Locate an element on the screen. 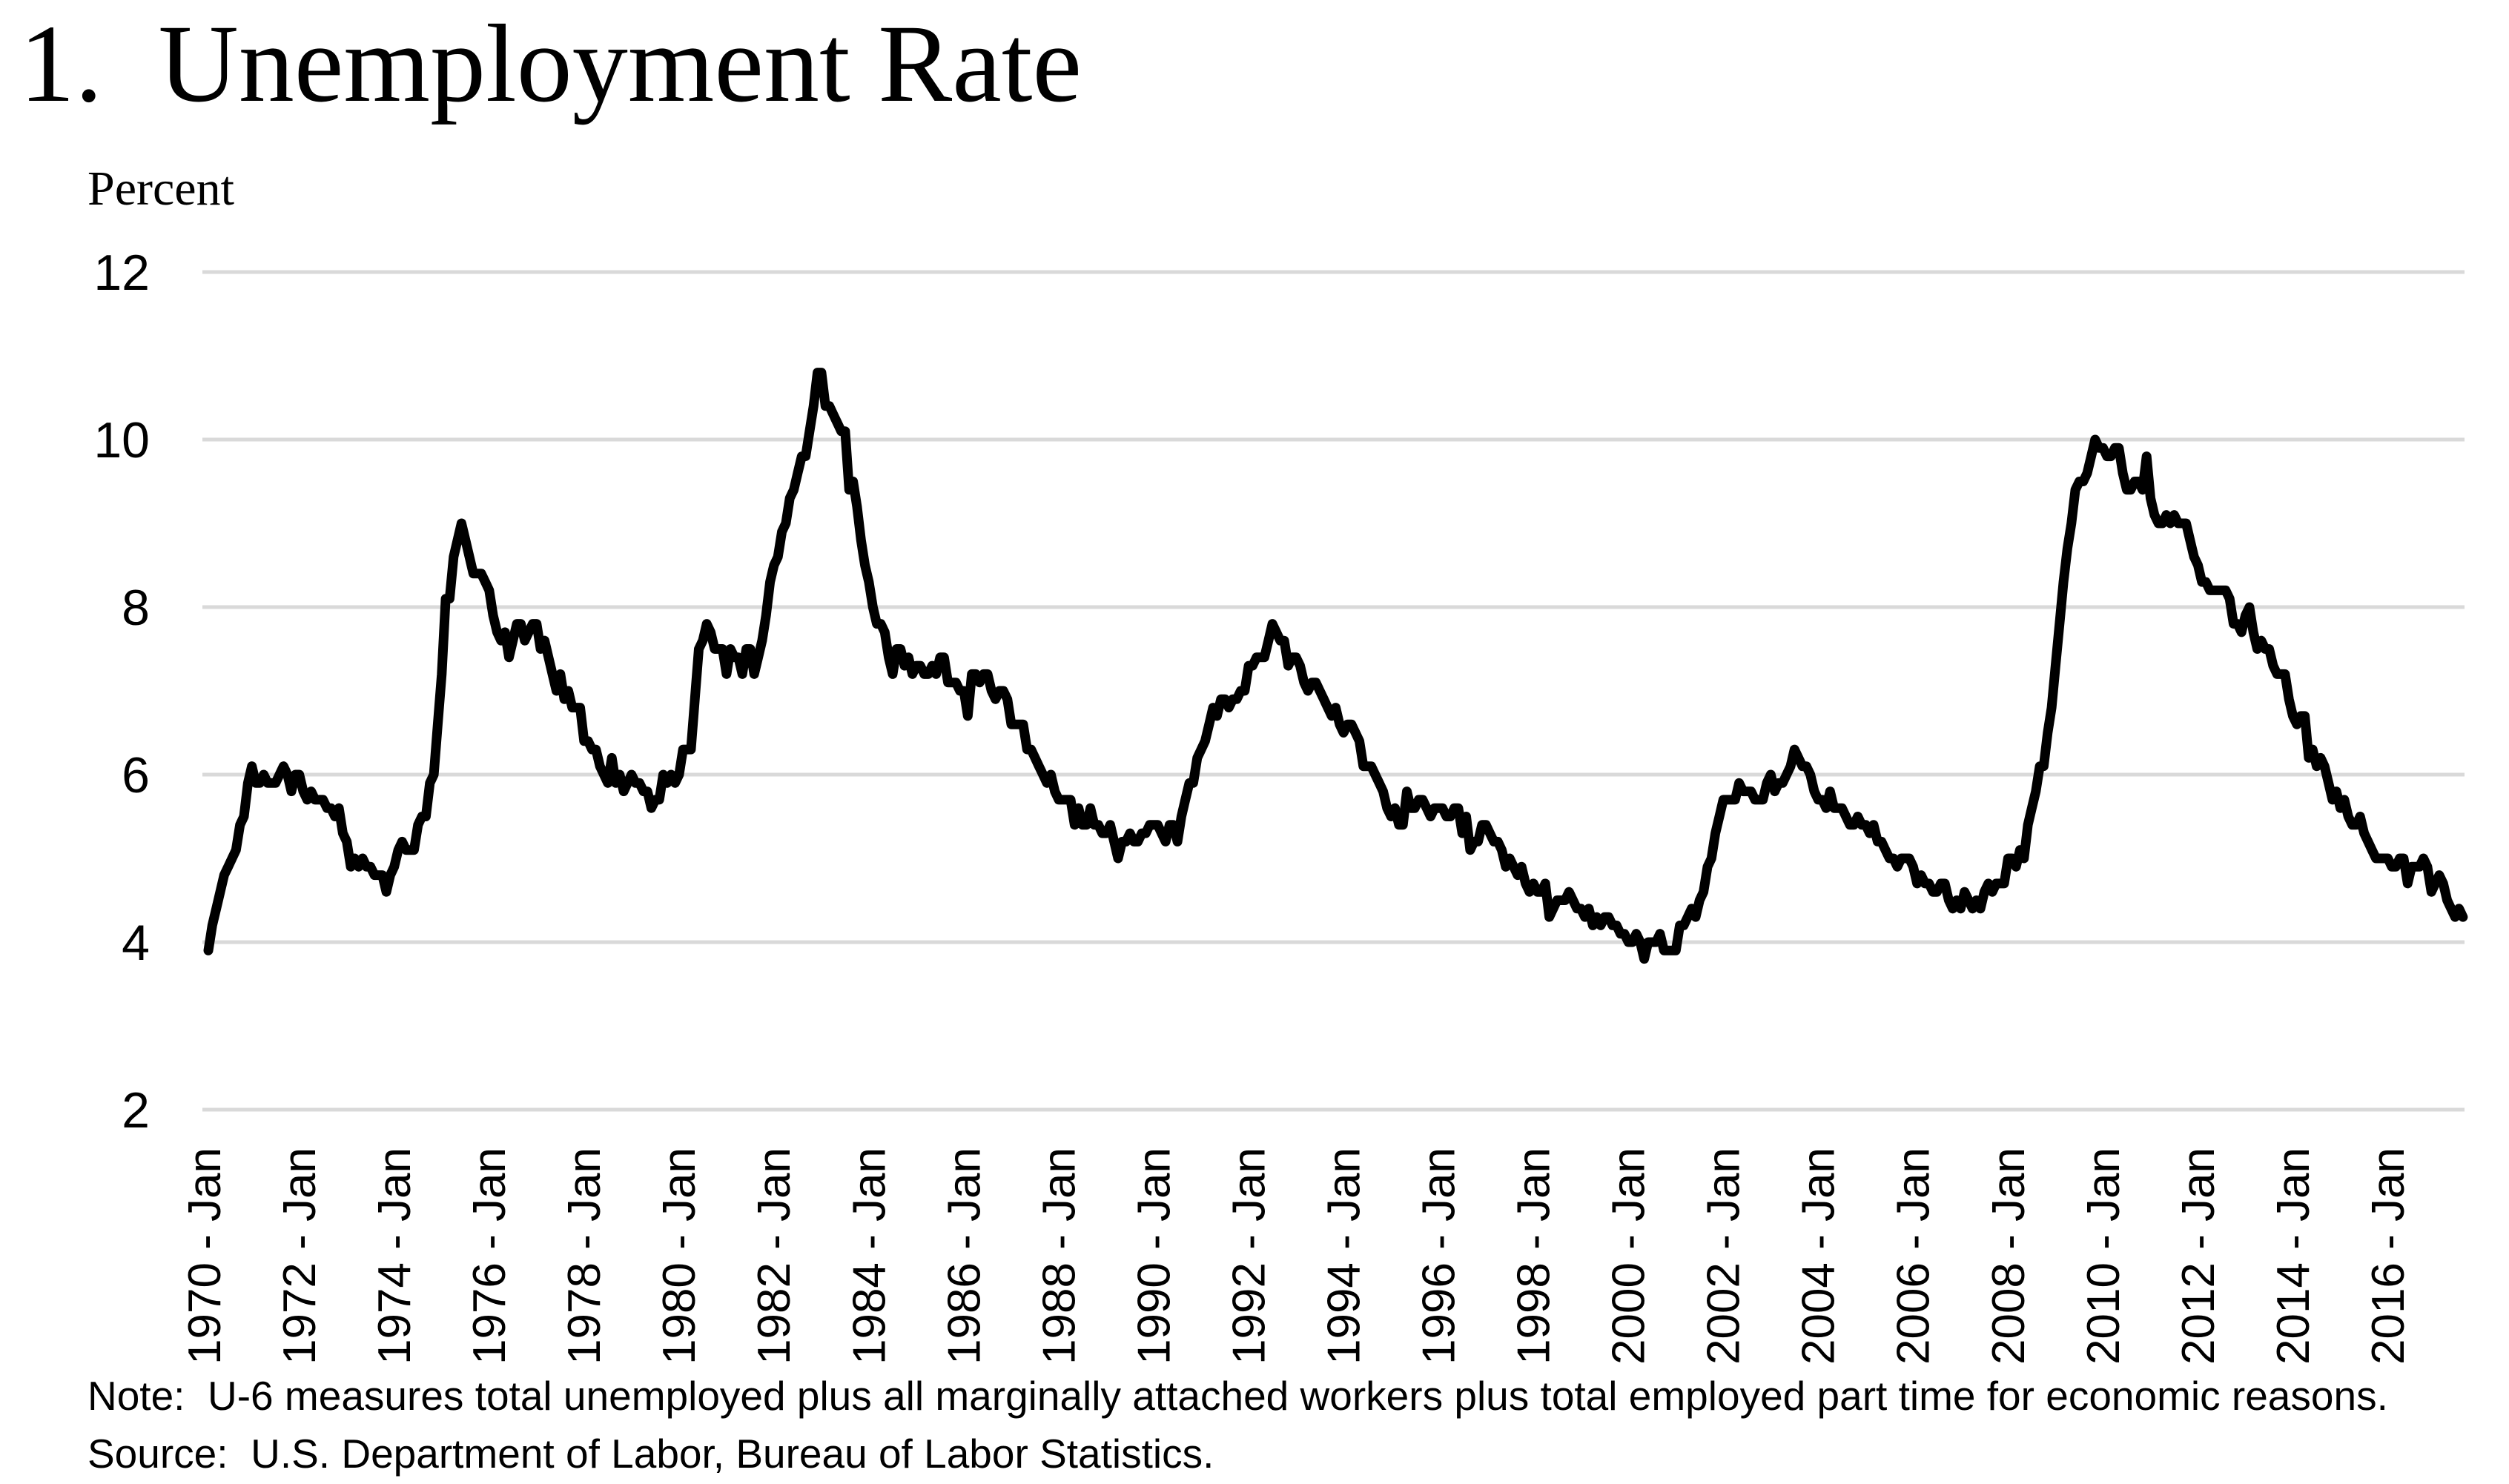  x-tick-label: 2002 - Jan is located at coordinates (1724, 1256).